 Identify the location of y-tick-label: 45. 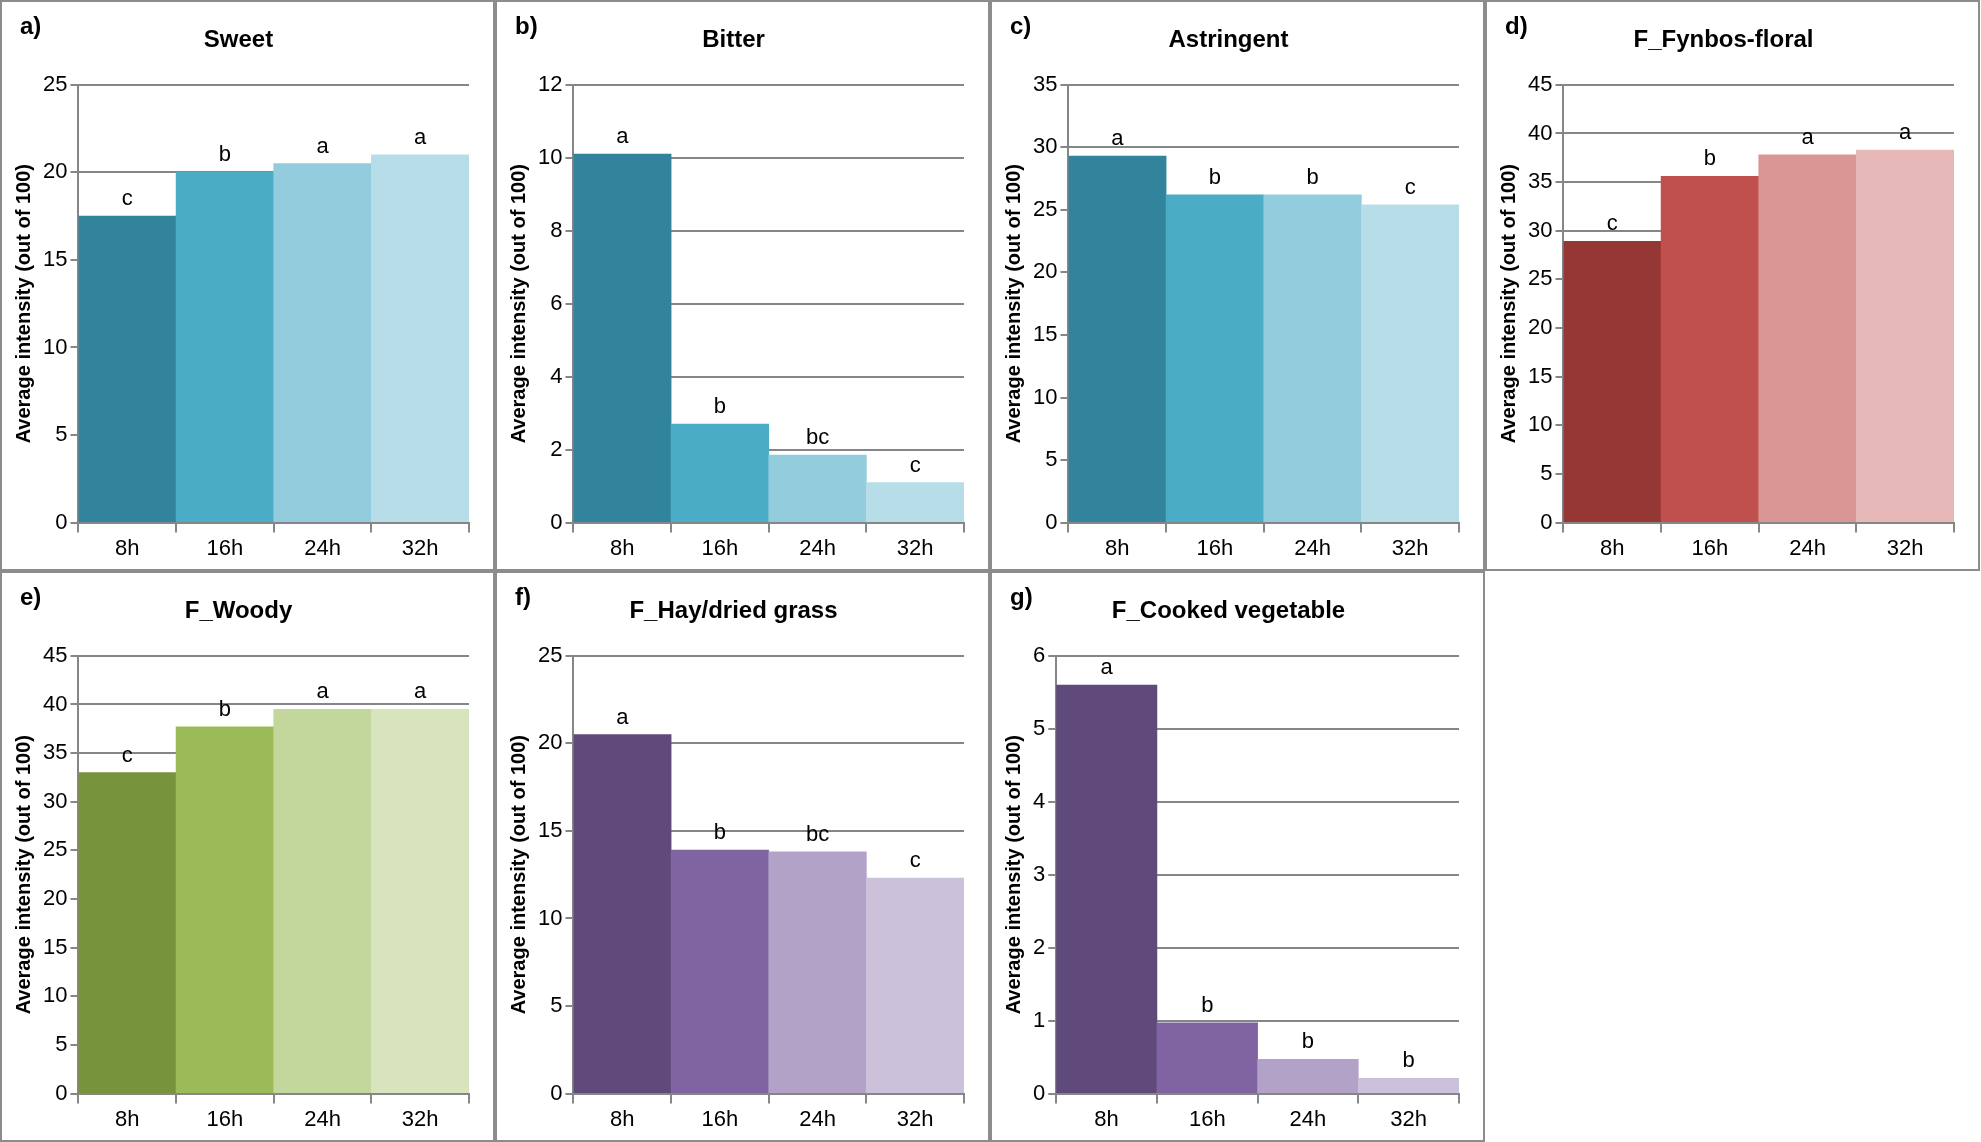
(1540, 83).